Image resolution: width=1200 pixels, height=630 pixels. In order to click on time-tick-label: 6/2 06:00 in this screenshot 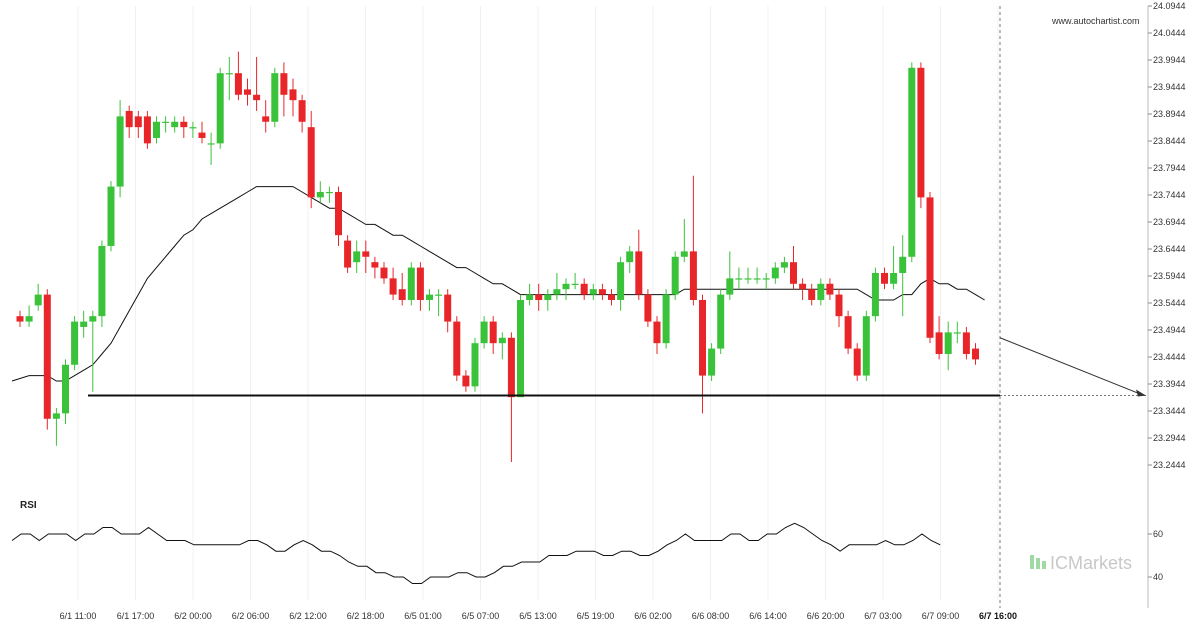, I will do `click(251, 616)`.